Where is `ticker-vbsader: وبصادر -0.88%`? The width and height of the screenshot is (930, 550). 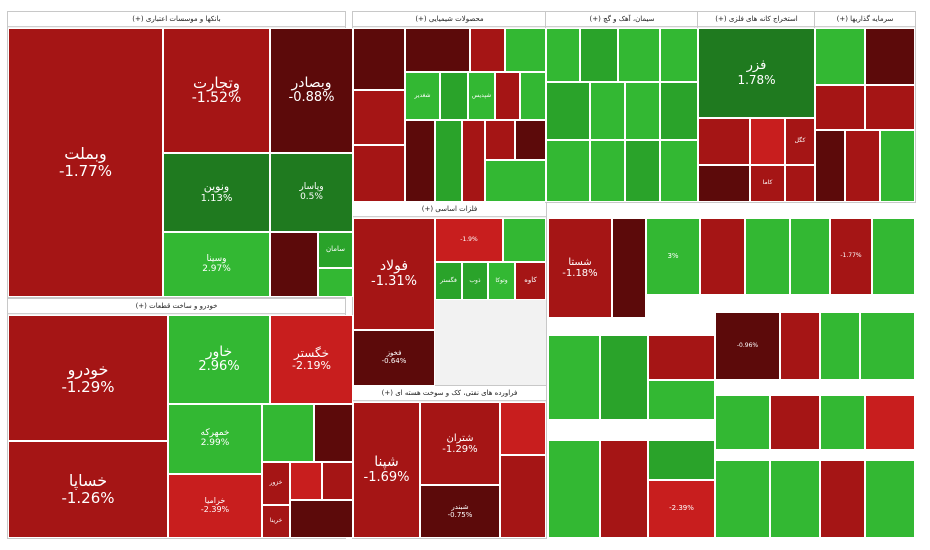 ticker-vbsader: وبصادر -0.88% is located at coordinates (311, 90).